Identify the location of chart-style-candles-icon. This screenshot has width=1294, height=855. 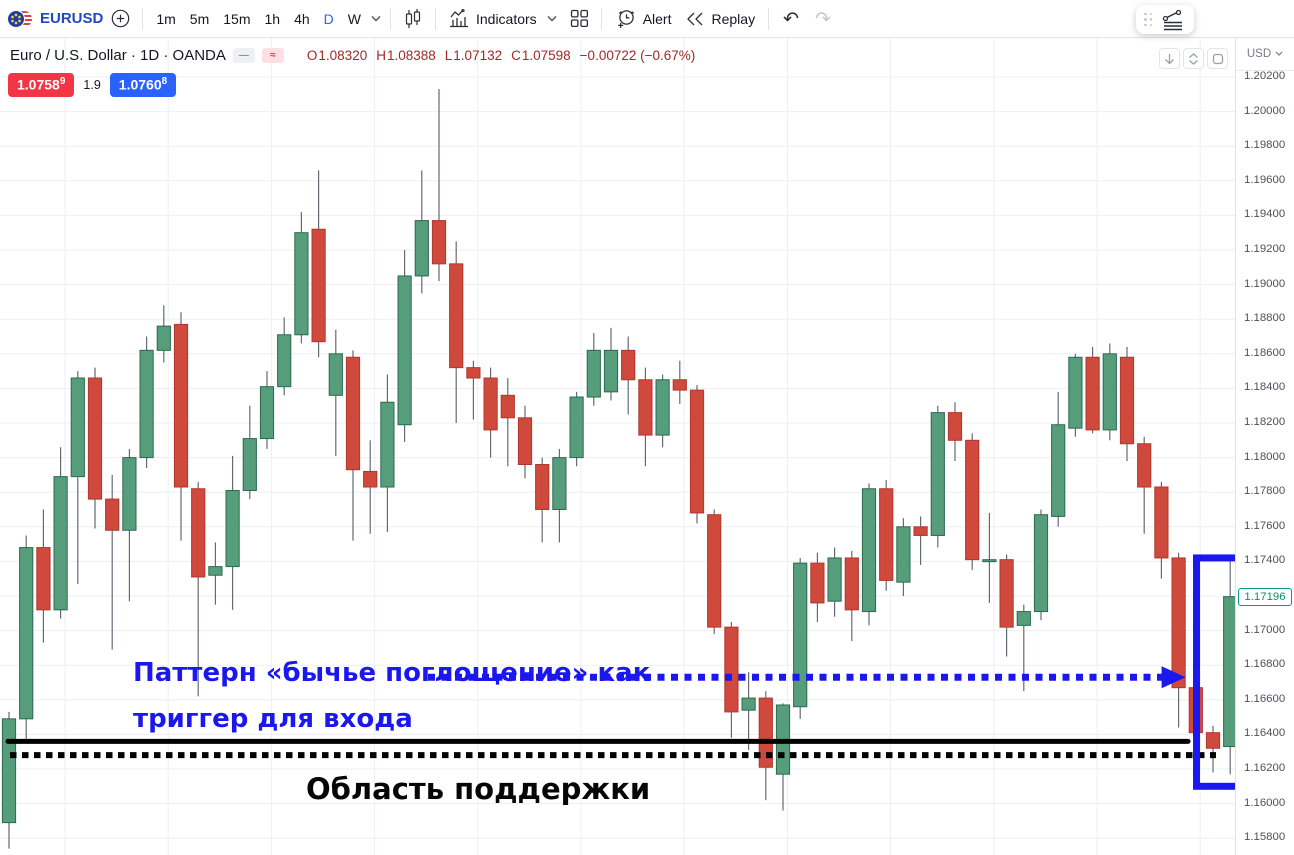
(413, 19).